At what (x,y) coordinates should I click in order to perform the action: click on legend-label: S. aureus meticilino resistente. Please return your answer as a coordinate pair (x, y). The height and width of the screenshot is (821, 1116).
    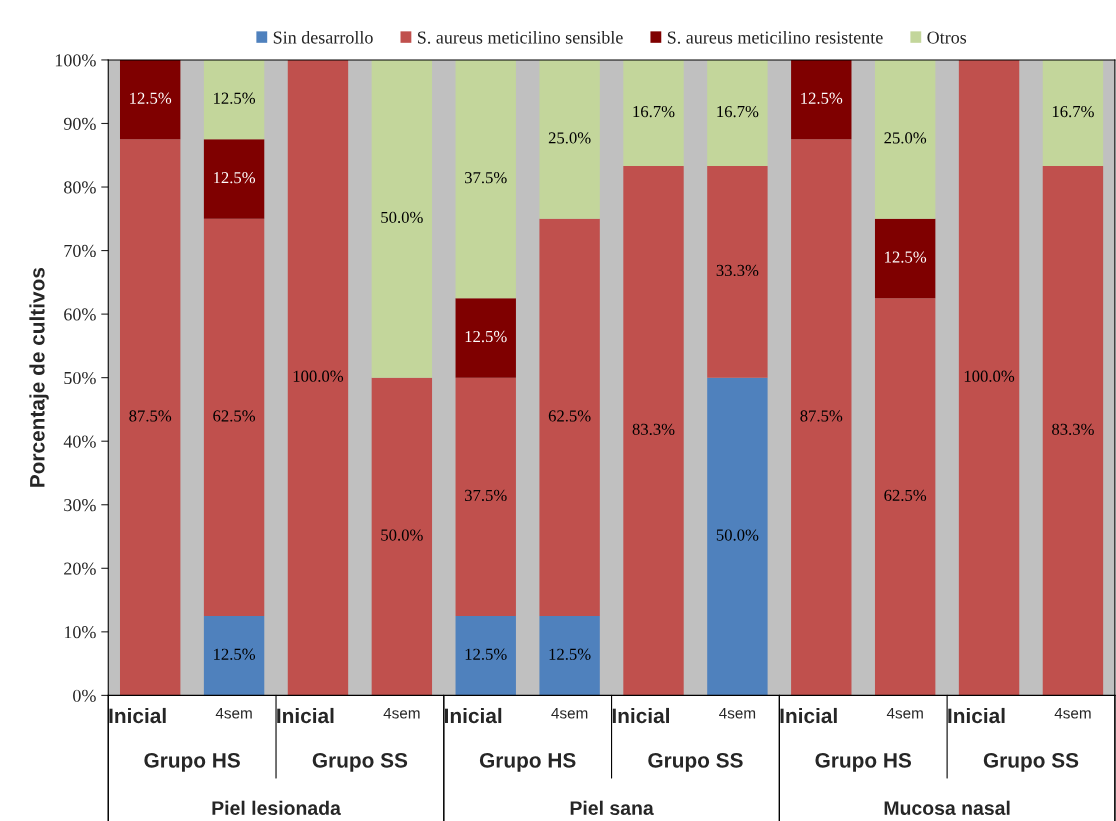
    Looking at the image, I should click on (775, 37).